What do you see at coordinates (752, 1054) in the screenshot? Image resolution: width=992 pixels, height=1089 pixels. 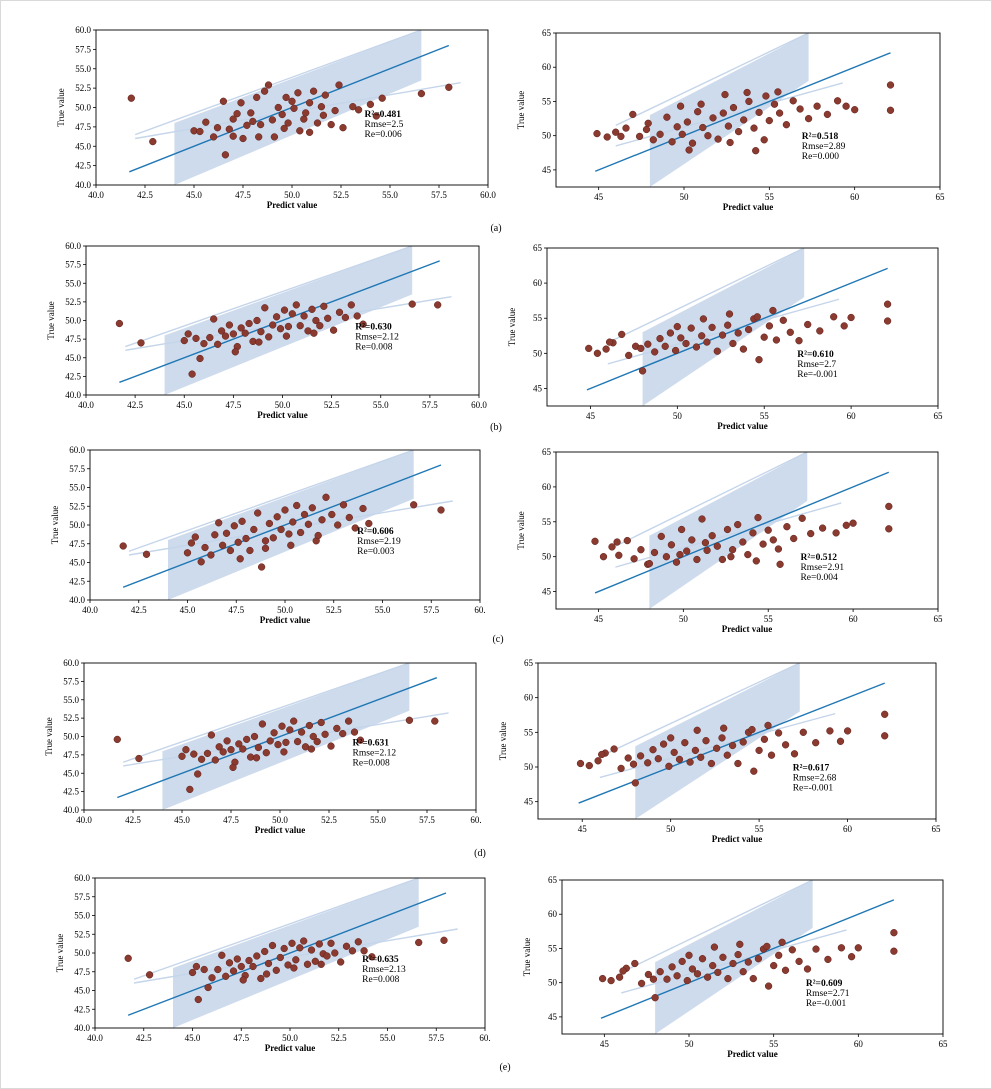 I see `x-axis-label: Predict value` at bounding box center [752, 1054].